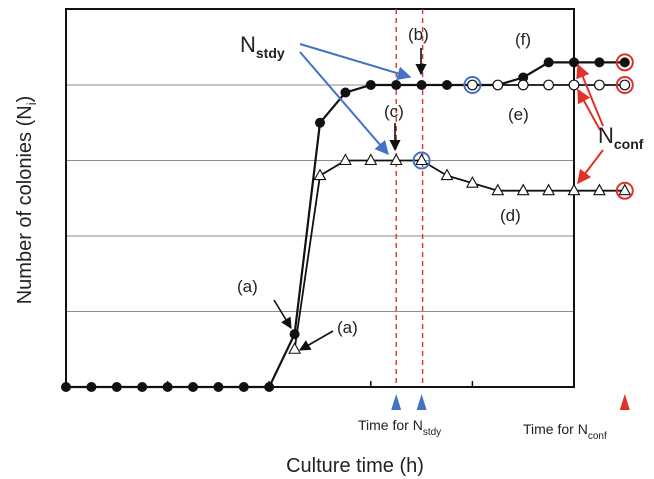 This screenshot has height=479, width=654. Describe the element at coordinates (518, 114) in the screenshot. I see `label-e: (e)` at that location.